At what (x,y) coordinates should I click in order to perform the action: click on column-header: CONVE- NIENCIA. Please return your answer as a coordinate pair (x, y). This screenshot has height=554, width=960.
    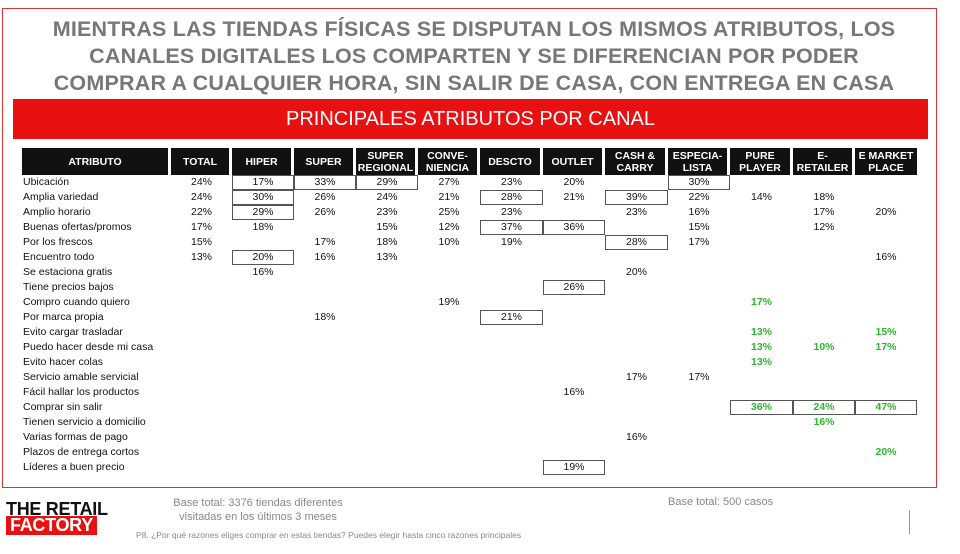
    Looking at the image, I should click on (449, 161).